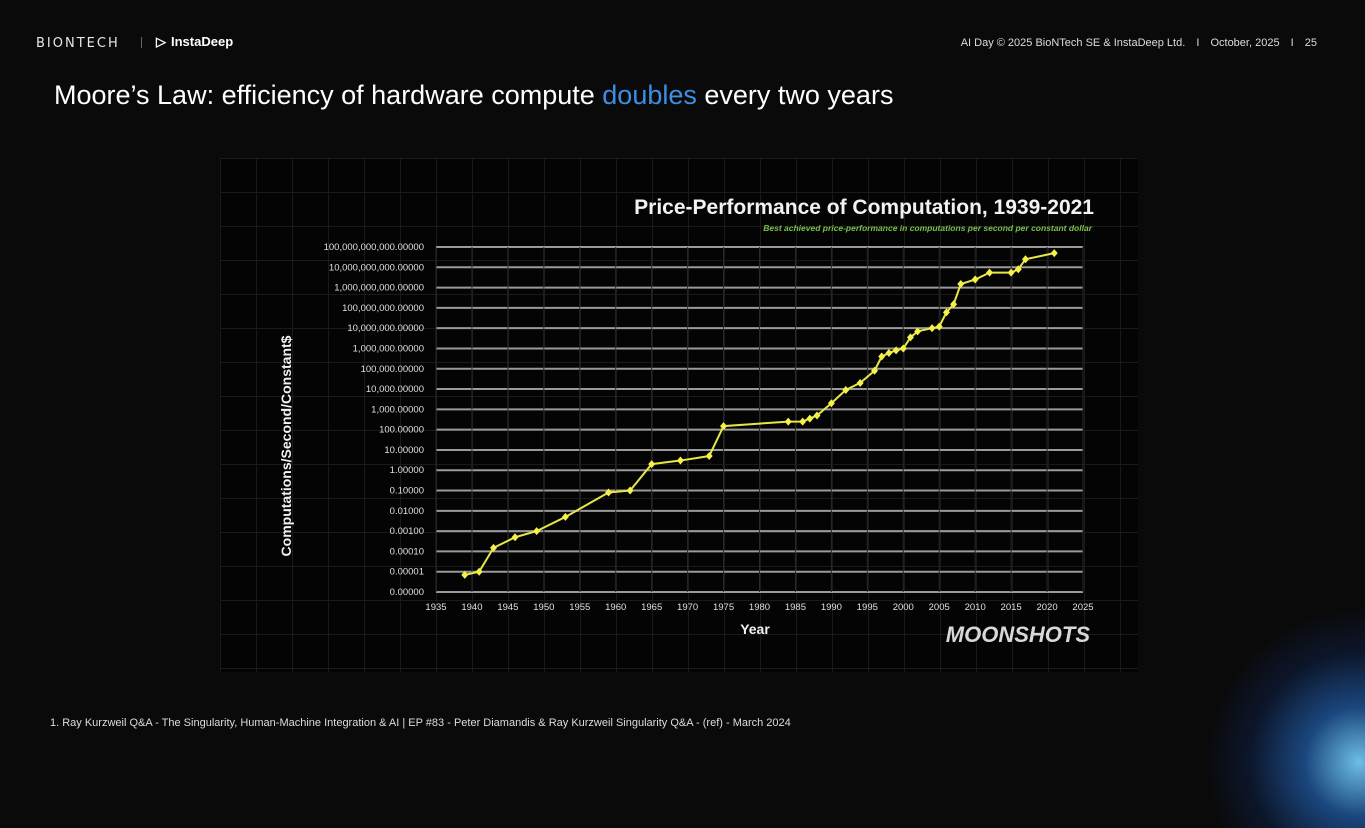 The width and height of the screenshot is (1365, 828). I want to click on page-number: 25, so click(1310, 43).